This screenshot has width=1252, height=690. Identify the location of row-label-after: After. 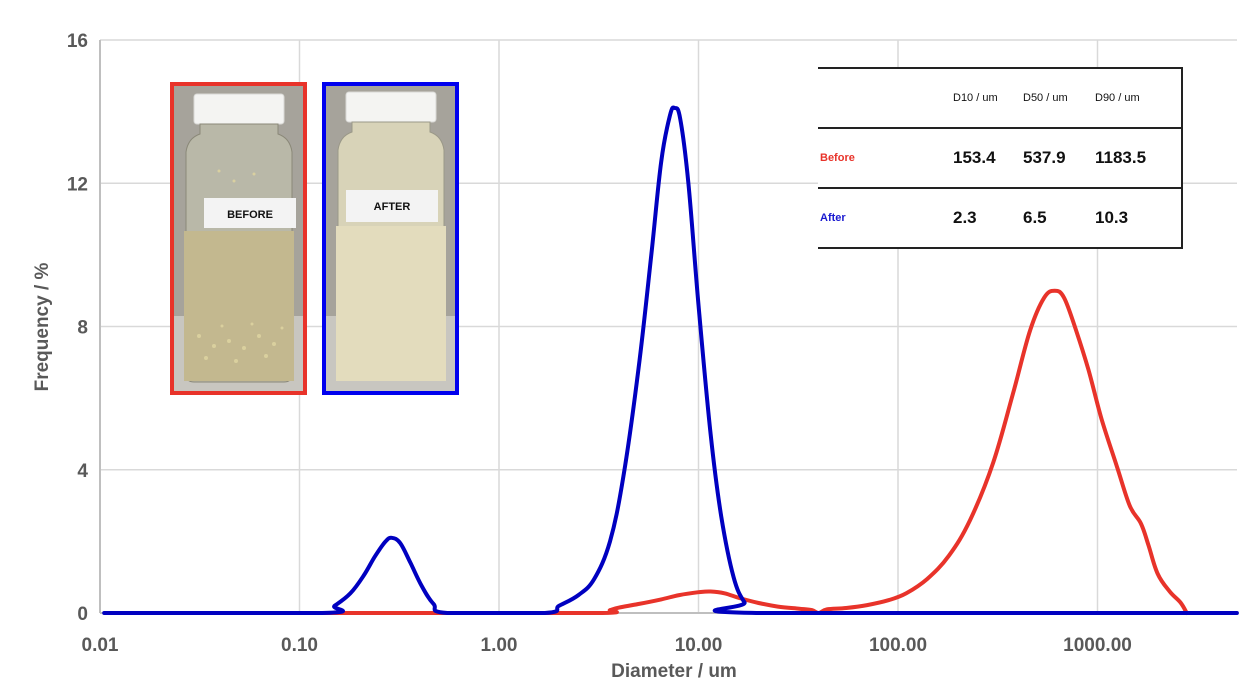
(885, 218).